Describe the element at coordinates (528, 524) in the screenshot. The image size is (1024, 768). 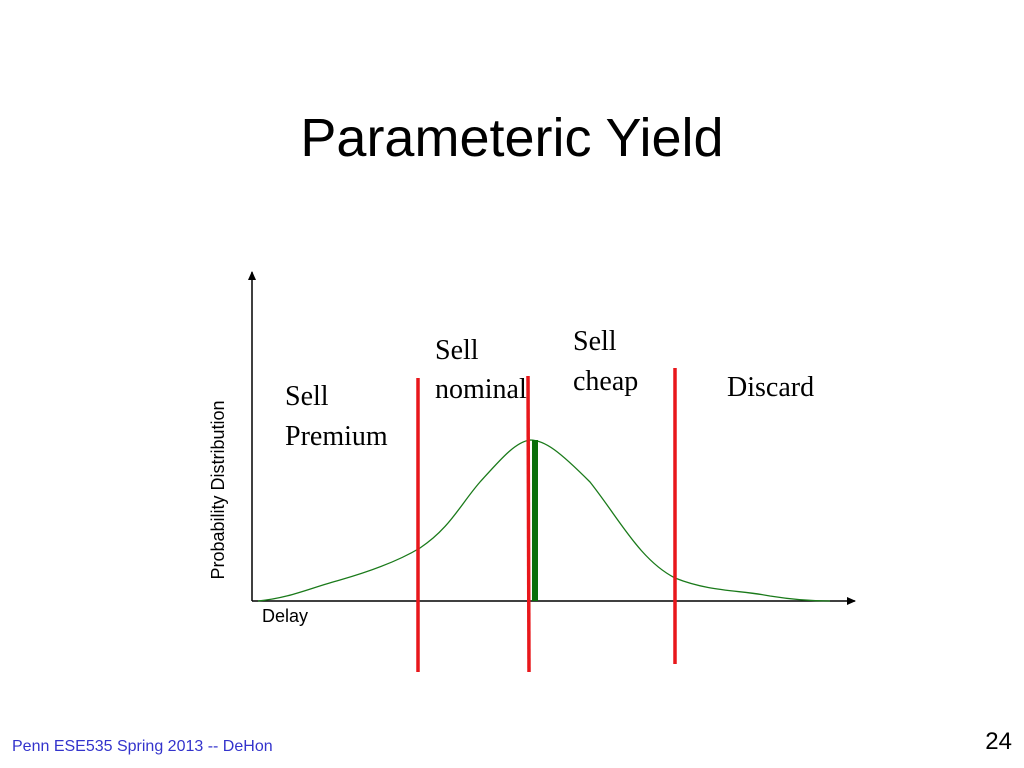
I see `bin-boundary` at that location.